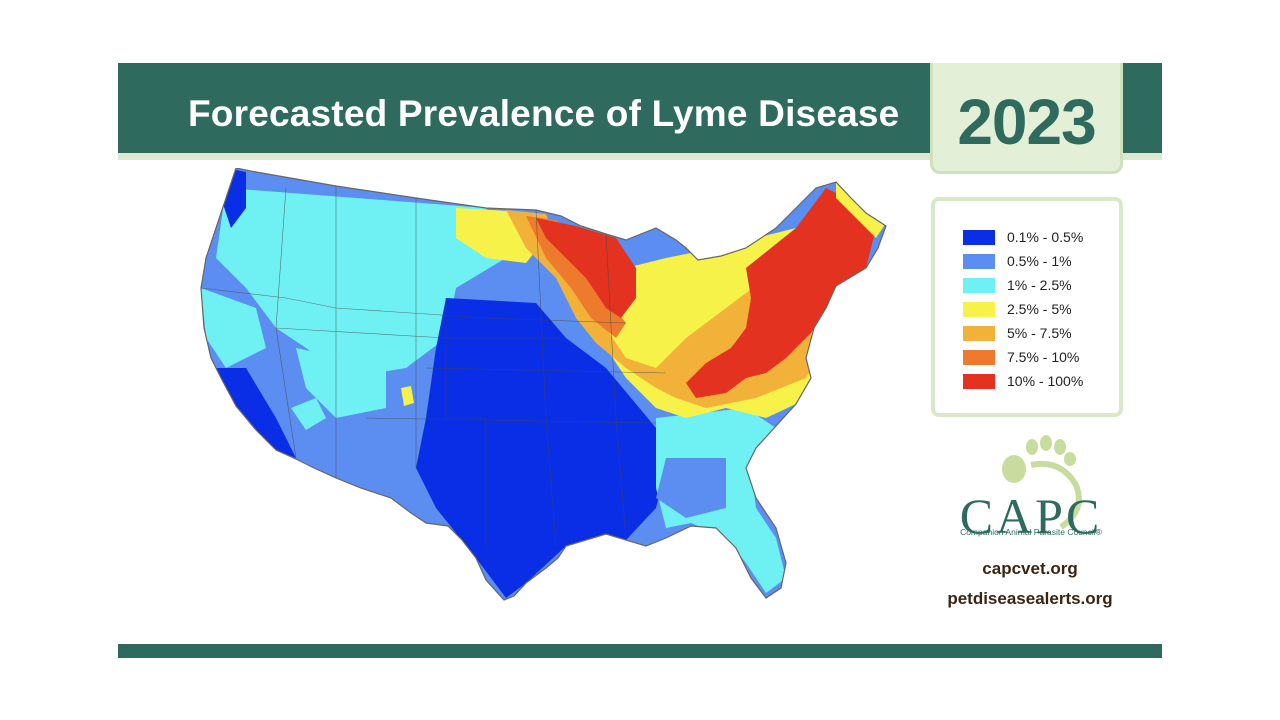 Image resolution: width=1280 pixels, height=720 pixels. Describe the element at coordinates (1030, 598) in the screenshot. I see `link-petdiseasealerts: petdiseasealerts.org` at that location.